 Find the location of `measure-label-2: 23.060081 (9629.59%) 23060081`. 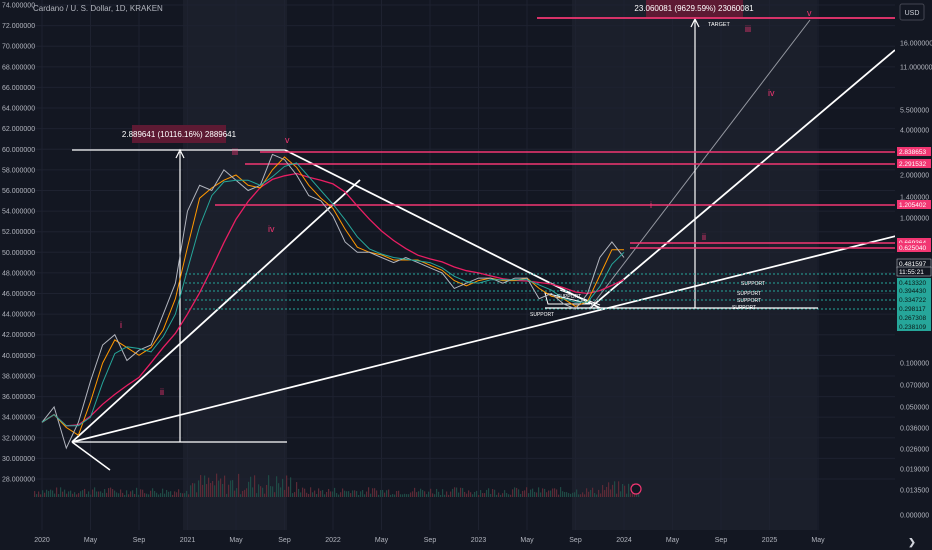

measure-label-2: 23.060081 (9629.59%) 23060081 is located at coordinates (694, 8).